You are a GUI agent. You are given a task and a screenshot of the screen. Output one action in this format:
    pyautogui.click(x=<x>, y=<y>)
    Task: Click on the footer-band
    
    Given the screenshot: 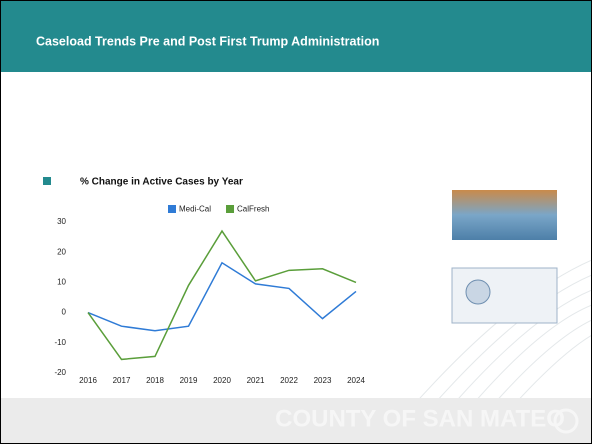 What is the action you would take?
    pyautogui.click(x=296, y=421)
    